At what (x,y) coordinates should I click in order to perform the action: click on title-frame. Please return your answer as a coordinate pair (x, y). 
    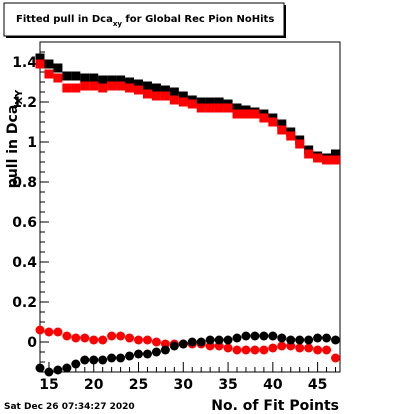
    Looking at the image, I should click on (144, 19).